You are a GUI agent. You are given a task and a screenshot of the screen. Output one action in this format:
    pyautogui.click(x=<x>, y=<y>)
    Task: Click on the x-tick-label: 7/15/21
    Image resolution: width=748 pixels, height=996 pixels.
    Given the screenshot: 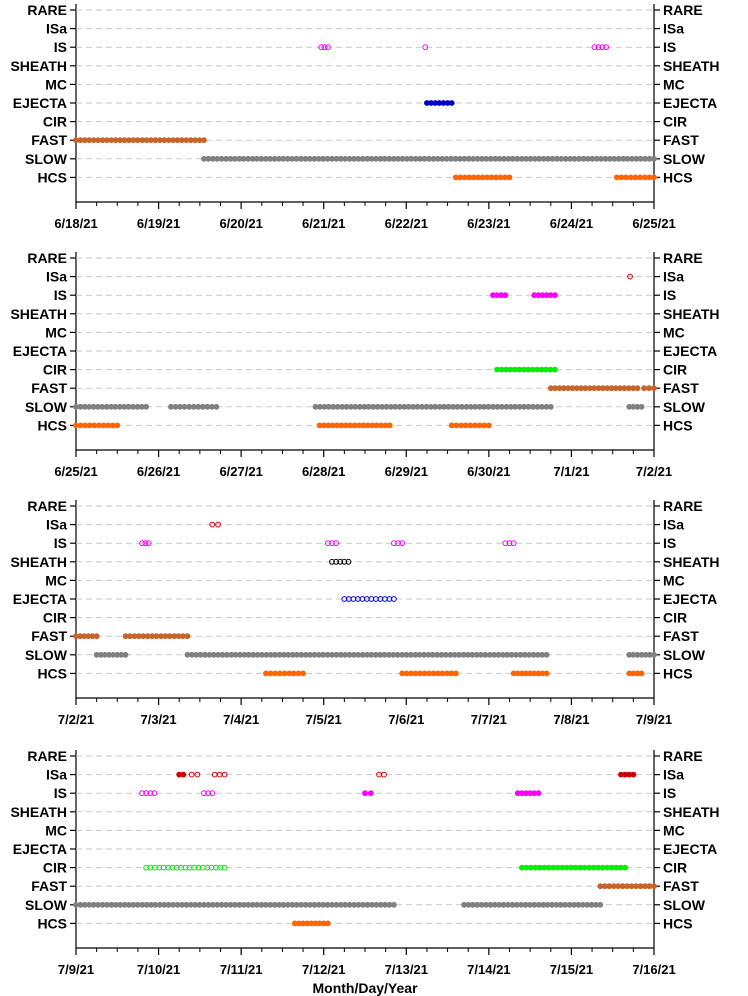 What is the action you would take?
    pyautogui.click(x=571, y=969)
    